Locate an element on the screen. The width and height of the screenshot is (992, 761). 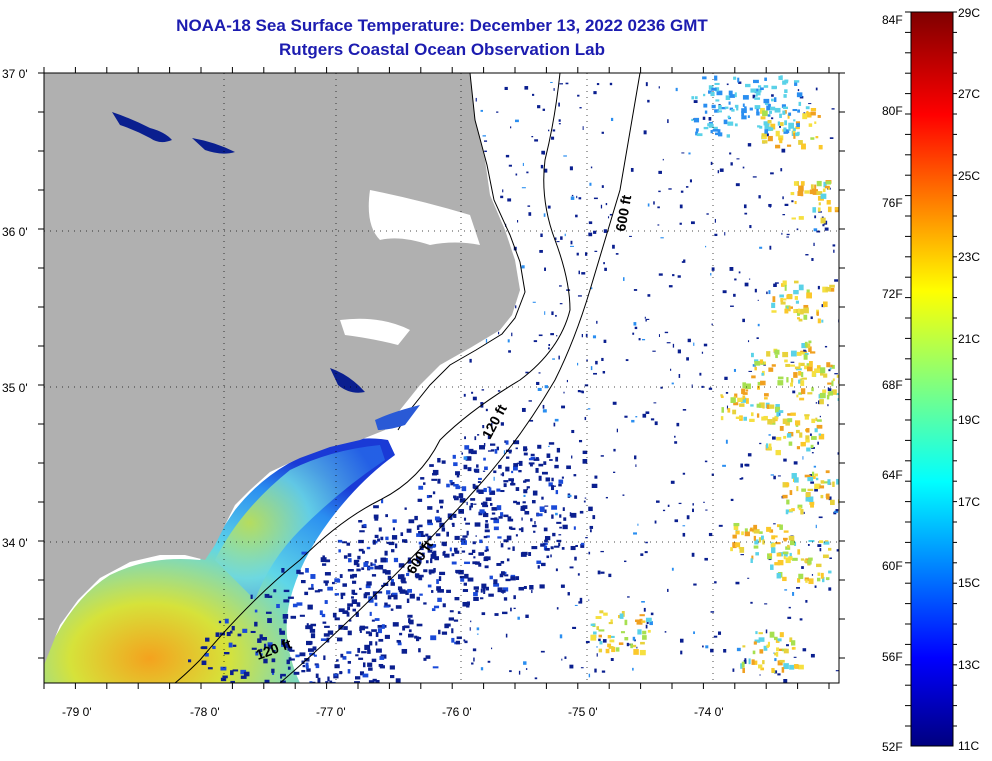
lon-label-79: -79 0' is located at coordinates (77, 712).